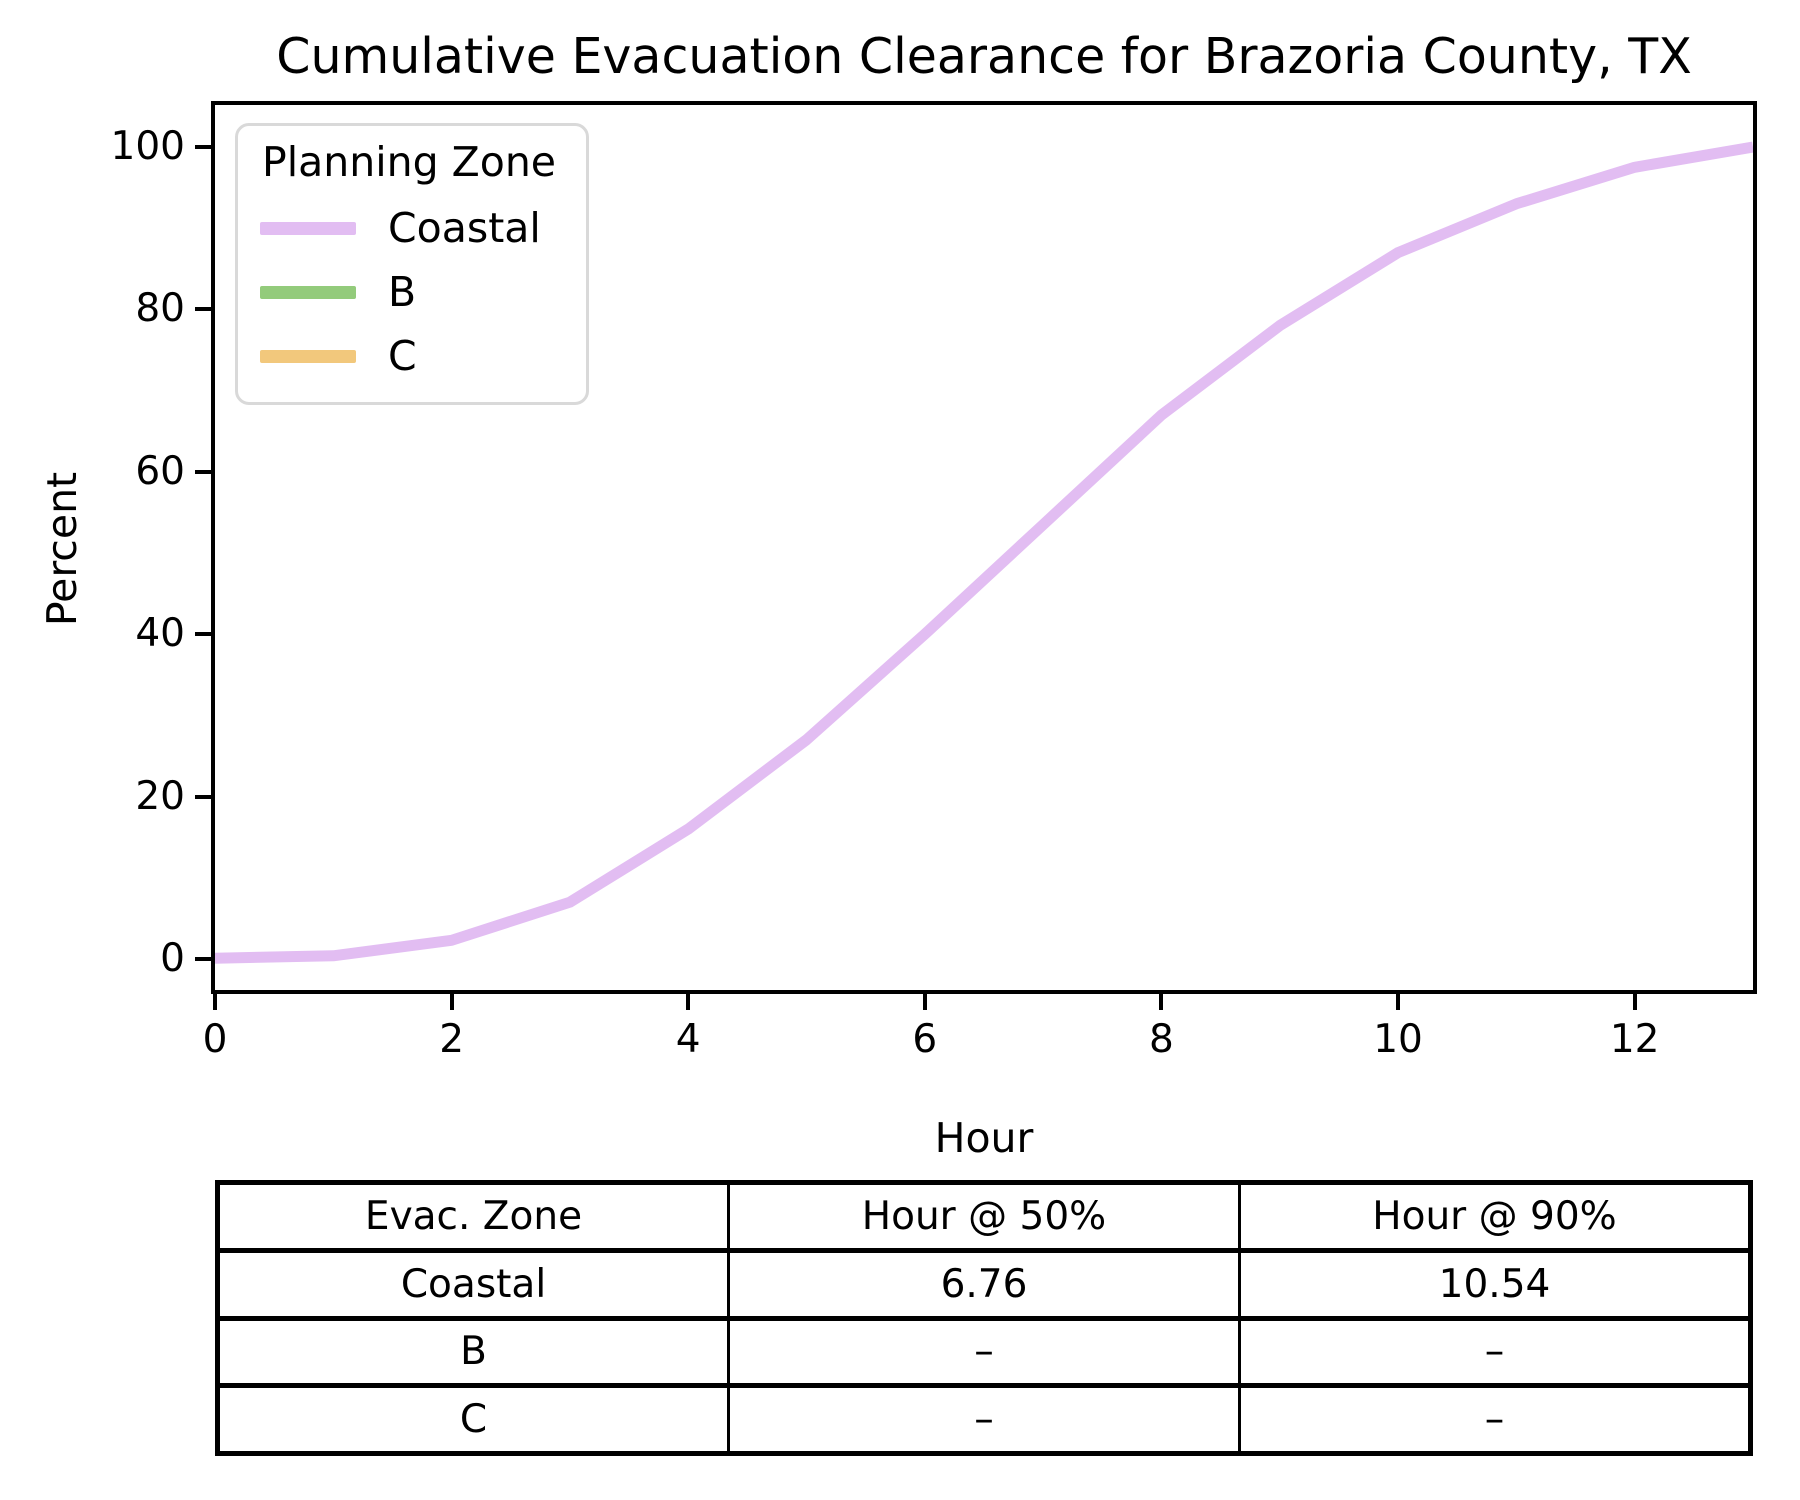  I want to click on table-header-row: Evac. Zone Hour @ 50% Hour @ 90%, so click(984, 1216).